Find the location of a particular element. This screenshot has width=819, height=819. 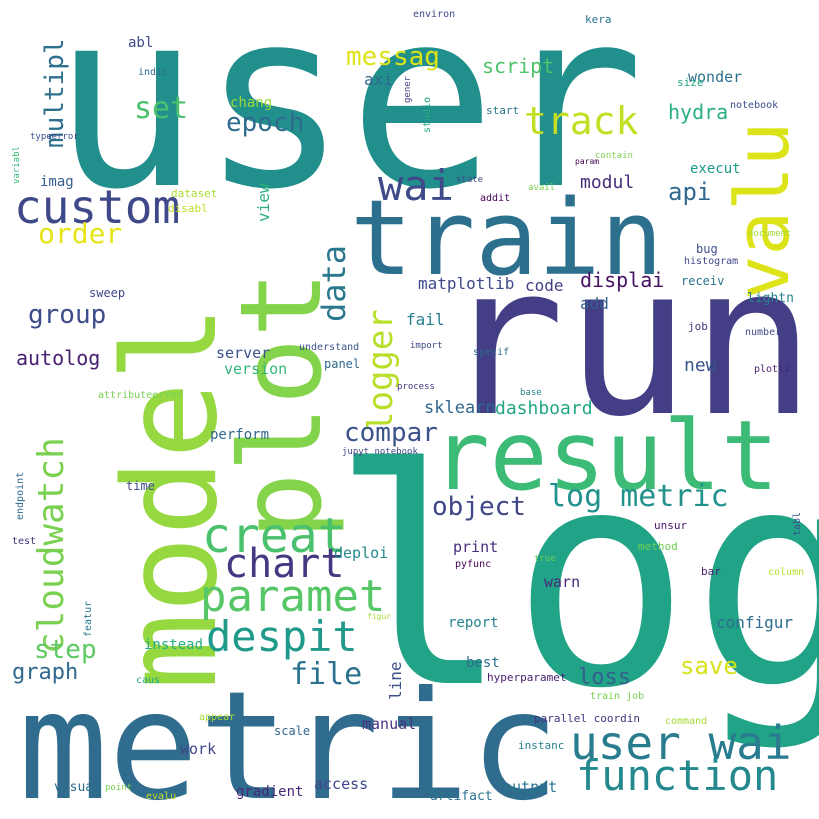

word-sweep: sweep is located at coordinates (107, 293).